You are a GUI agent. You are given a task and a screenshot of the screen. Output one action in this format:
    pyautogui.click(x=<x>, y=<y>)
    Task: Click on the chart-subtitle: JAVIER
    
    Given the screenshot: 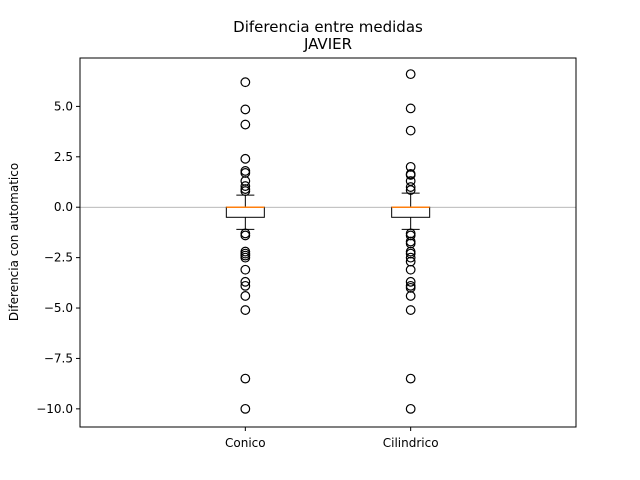 What is the action you would take?
    pyautogui.click(x=327, y=44)
    